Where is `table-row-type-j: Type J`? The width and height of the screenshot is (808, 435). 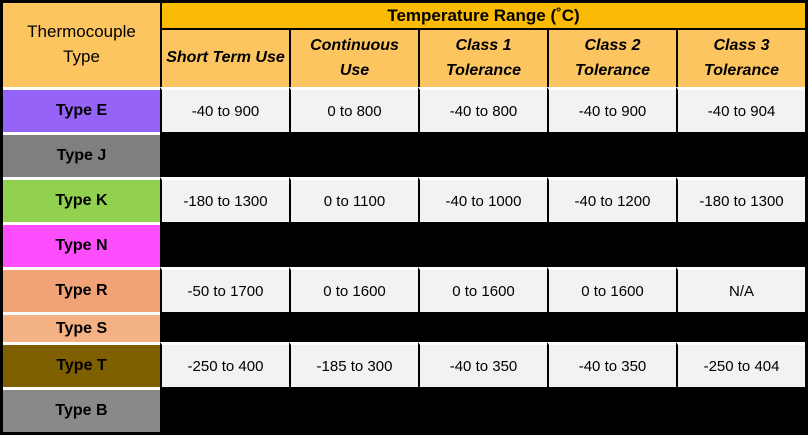 table-row-type-j: Type J is located at coordinates (404, 154).